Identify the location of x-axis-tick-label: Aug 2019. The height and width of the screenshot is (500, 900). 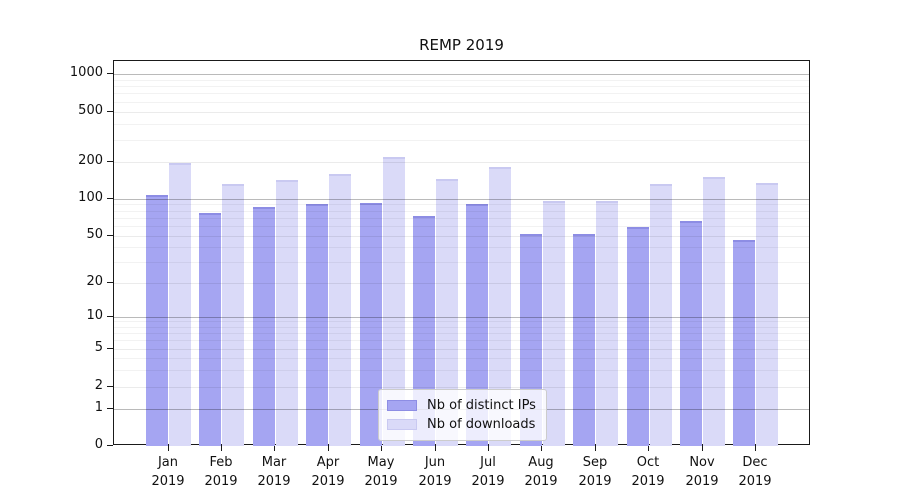
(541, 472).